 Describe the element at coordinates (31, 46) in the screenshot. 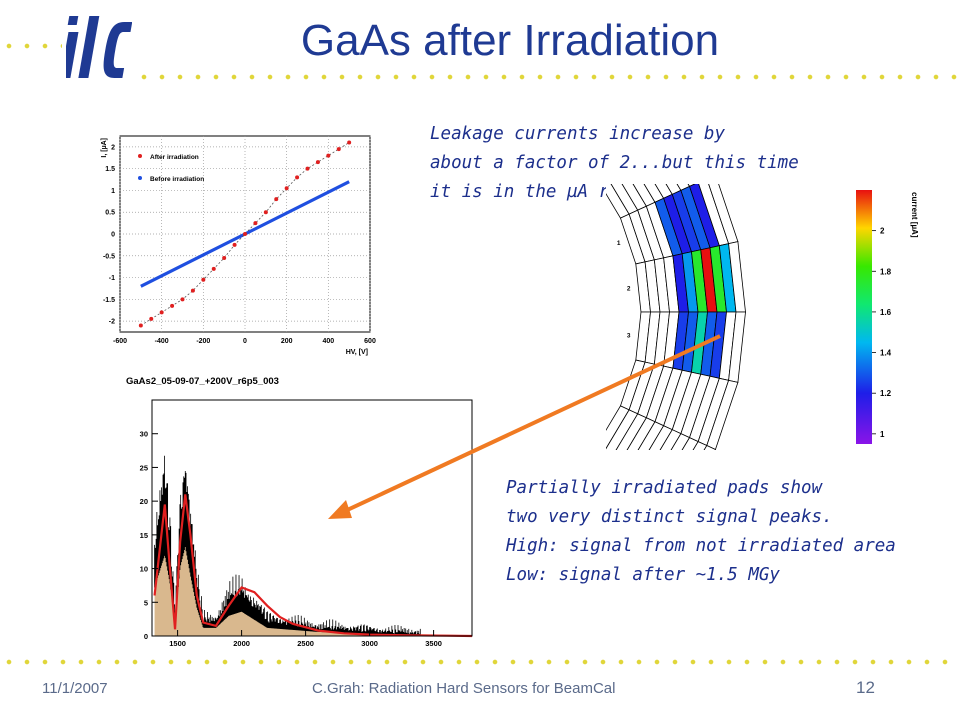

I see `decorative-dots-top-left` at that location.